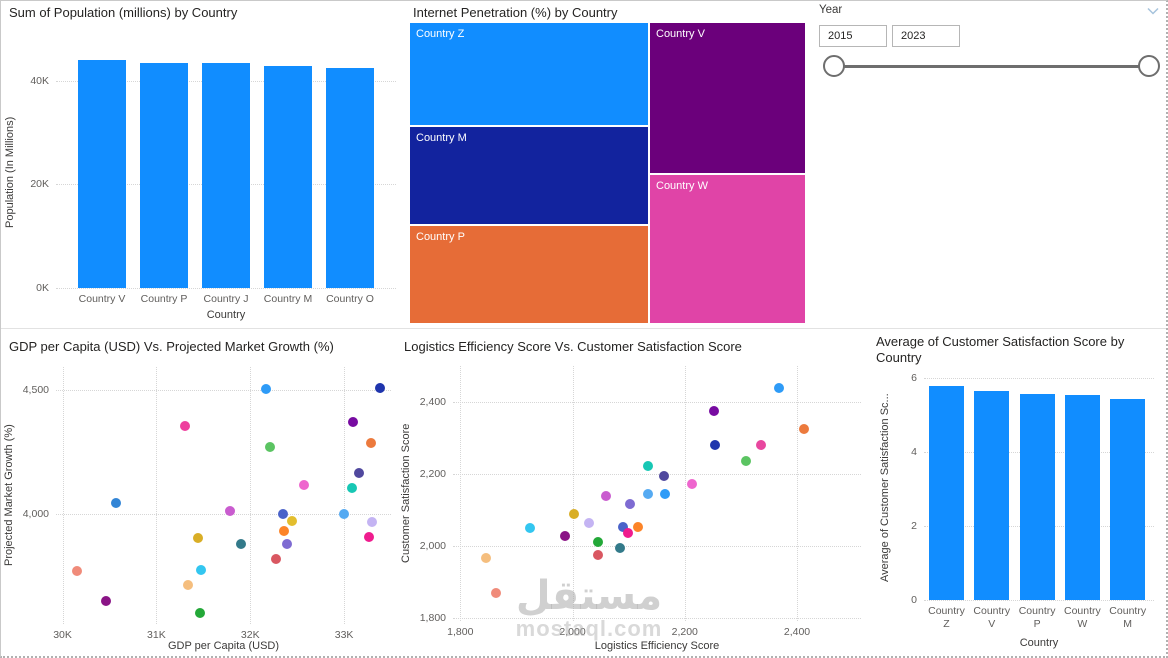  Describe the element at coordinates (926, 36) in the screenshot. I see `year-end-input` at that location.